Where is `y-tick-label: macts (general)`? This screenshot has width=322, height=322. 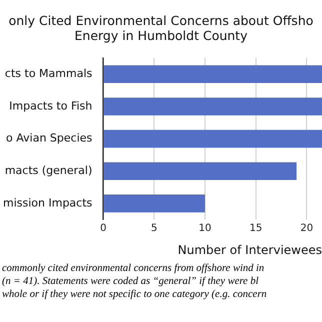
y-tick-label: macts (general) is located at coordinates (48, 170).